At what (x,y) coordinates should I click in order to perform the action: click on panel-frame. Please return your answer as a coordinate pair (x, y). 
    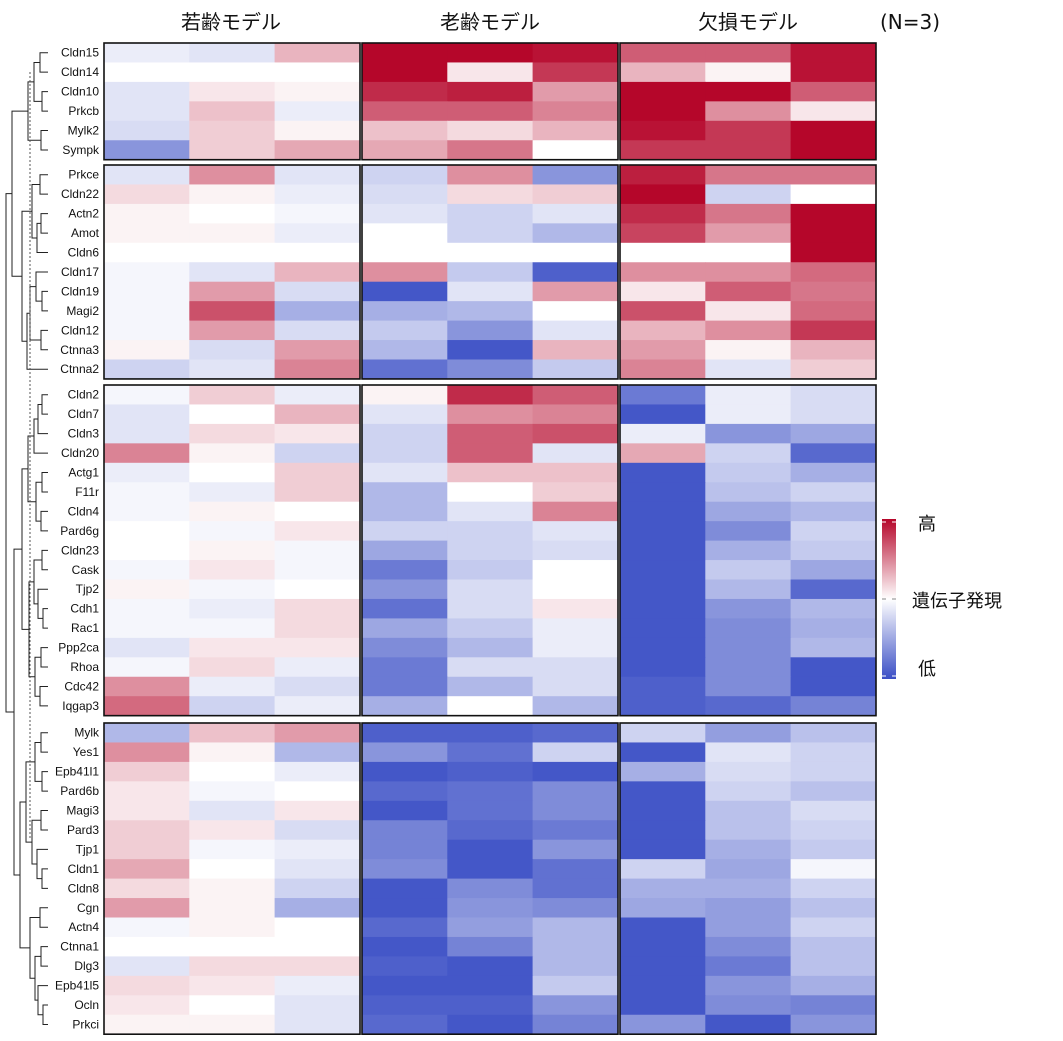
    Looking at the image, I should click on (232, 879).